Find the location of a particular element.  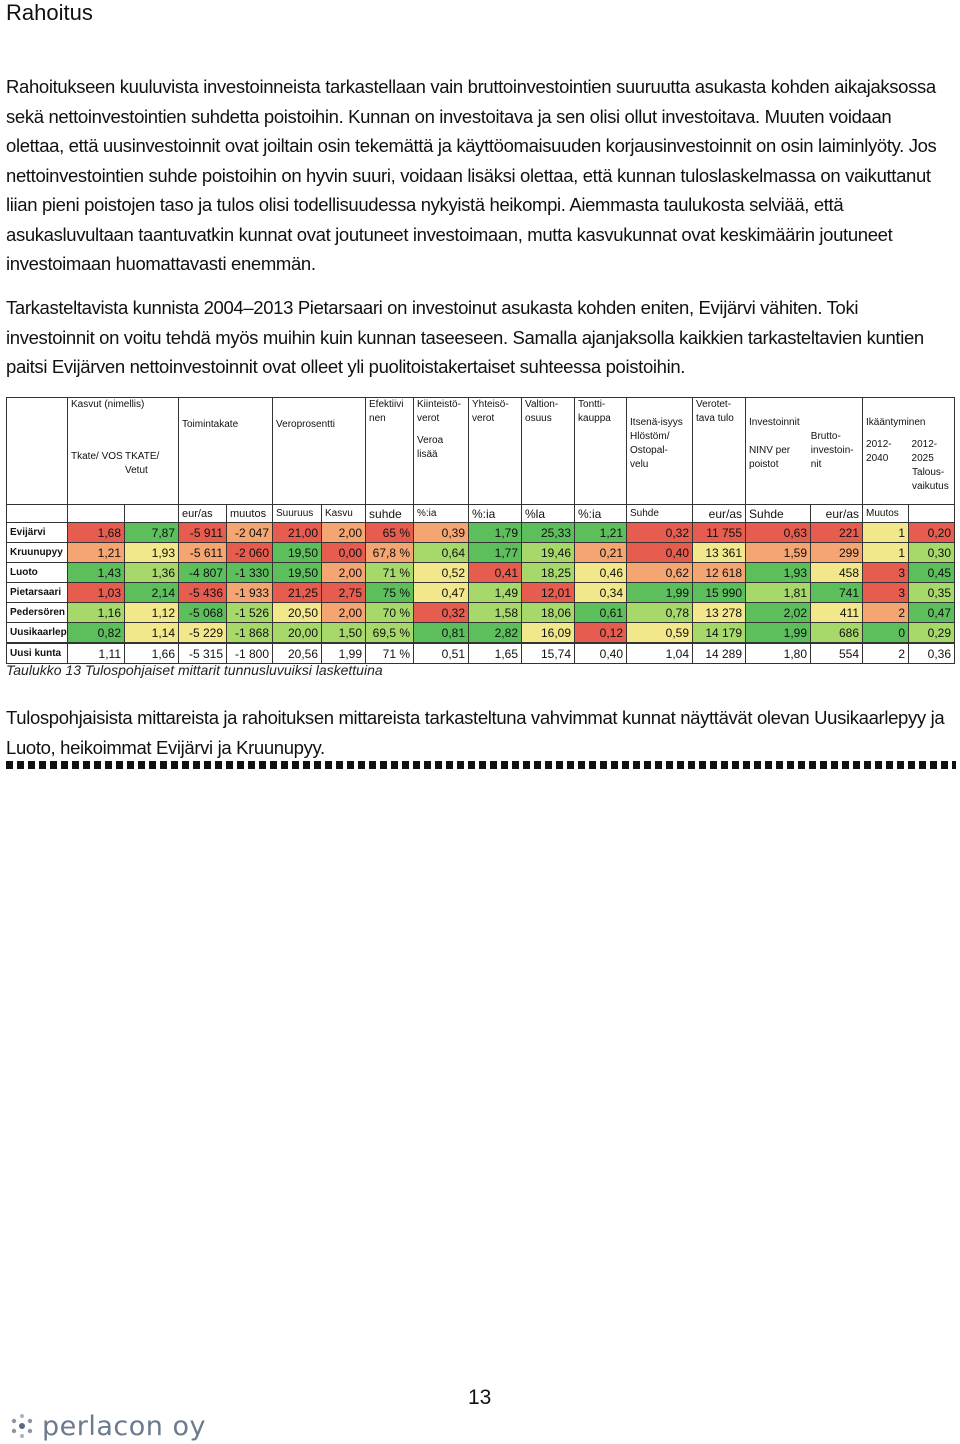

table-cell: 1,81 is located at coordinates (778, 592).